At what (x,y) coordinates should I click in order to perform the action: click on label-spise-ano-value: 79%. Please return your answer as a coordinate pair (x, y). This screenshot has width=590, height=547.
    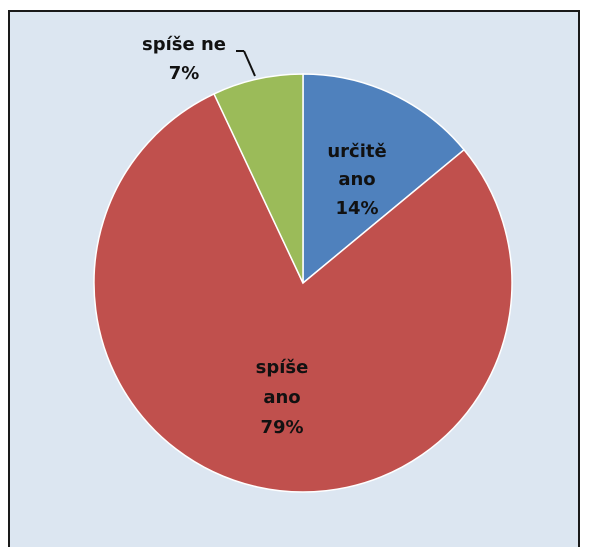
    Looking at the image, I should click on (281, 427).